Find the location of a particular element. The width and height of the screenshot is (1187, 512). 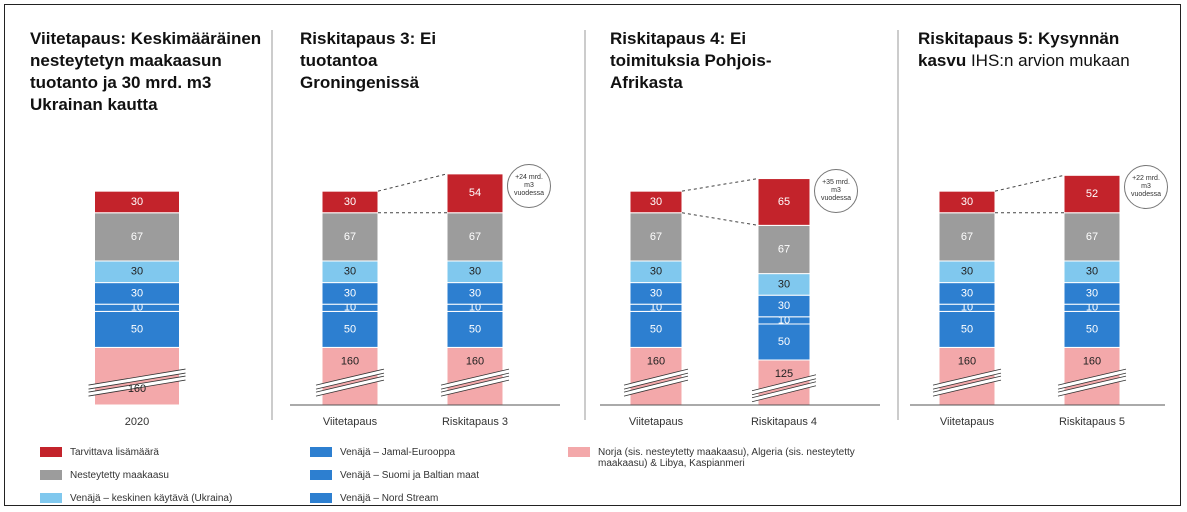

legend-item: Venäjä – Nord Stream is located at coordinates (425, 498).